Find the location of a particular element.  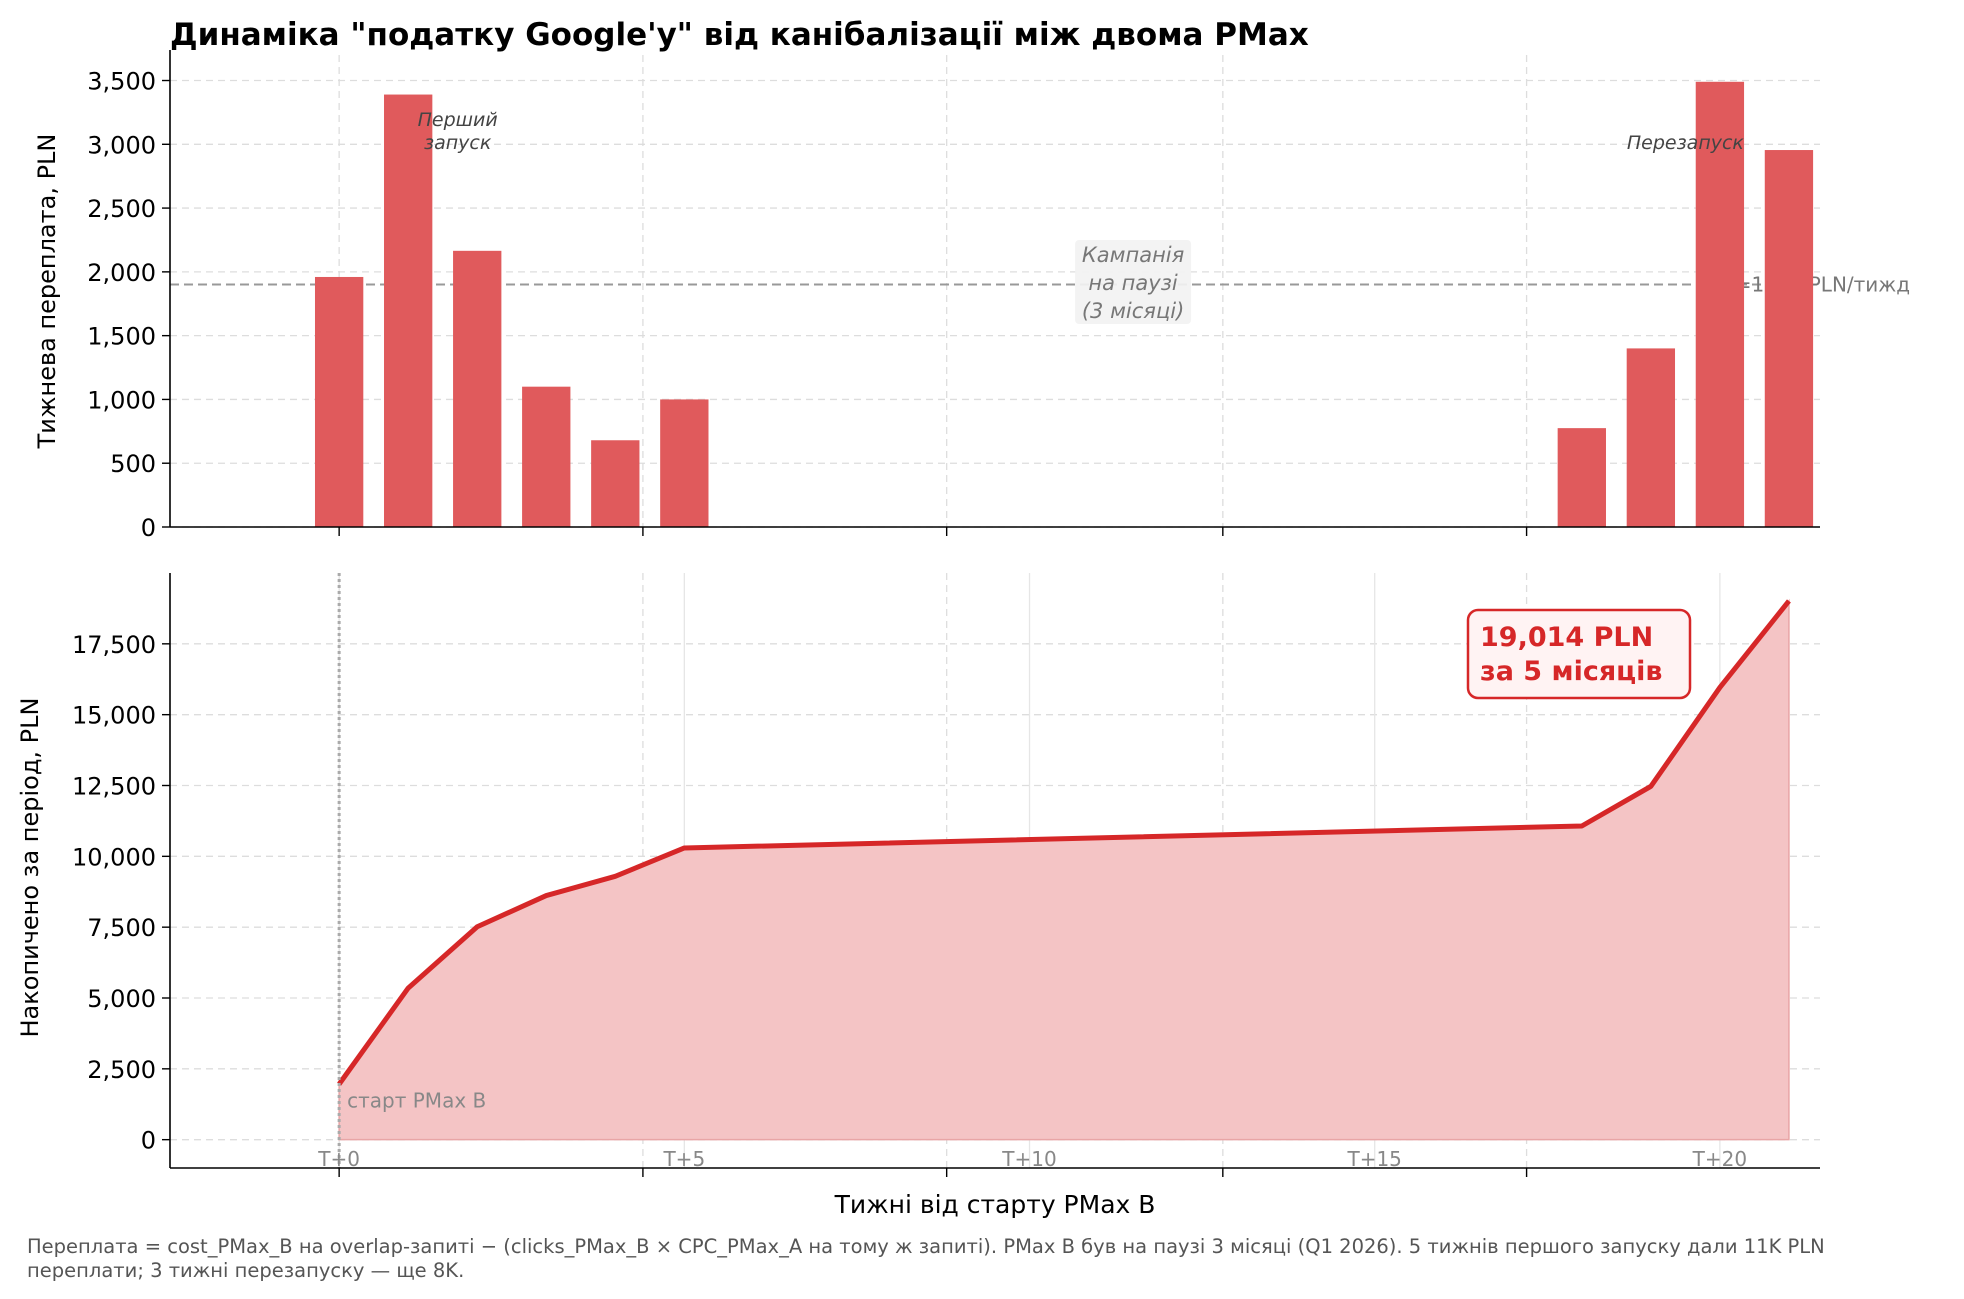

bottom-y-tick-label: 5,000 is located at coordinates (121, 999).